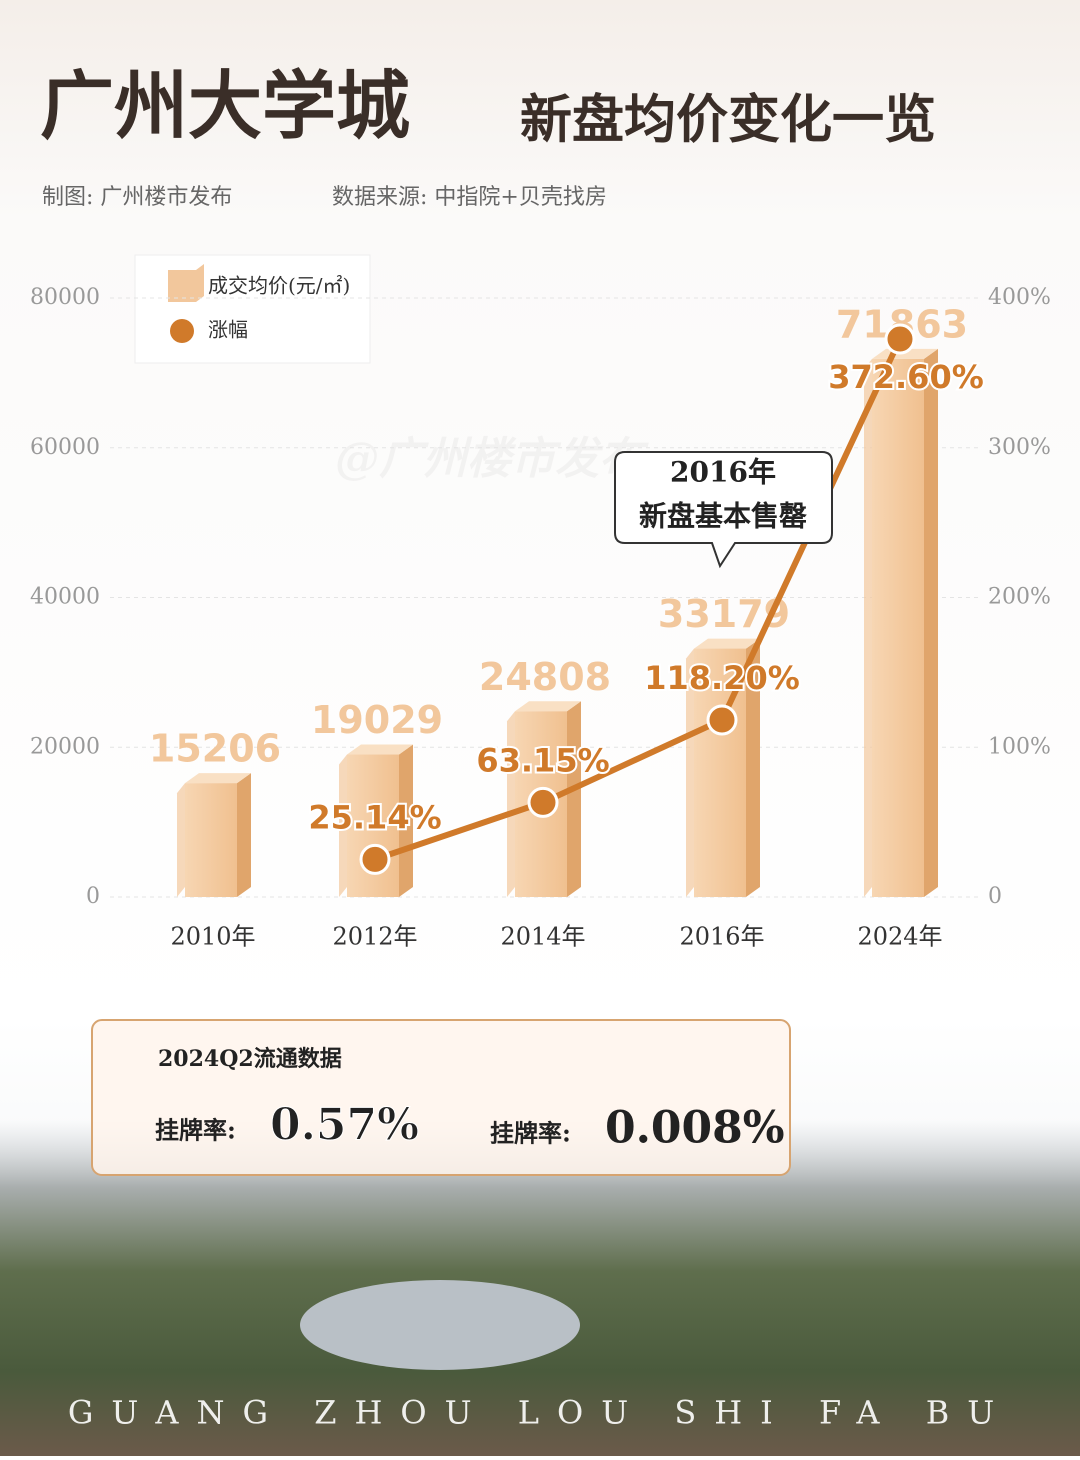  Describe the element at coordinates (65, 746) in the screenshot. I see `y-tick-label: 20000` at that location.